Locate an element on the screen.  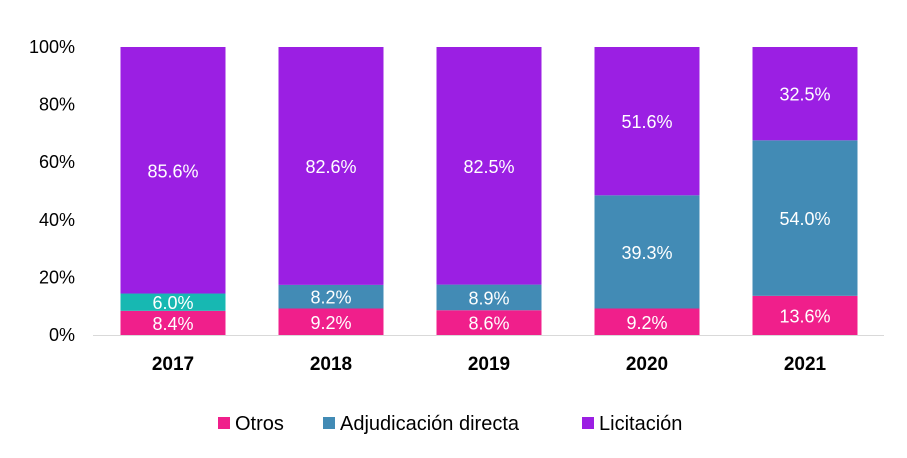
y-axis: 0% 20% 40% 60% 80% 100% is located at coordinates (52, 191).